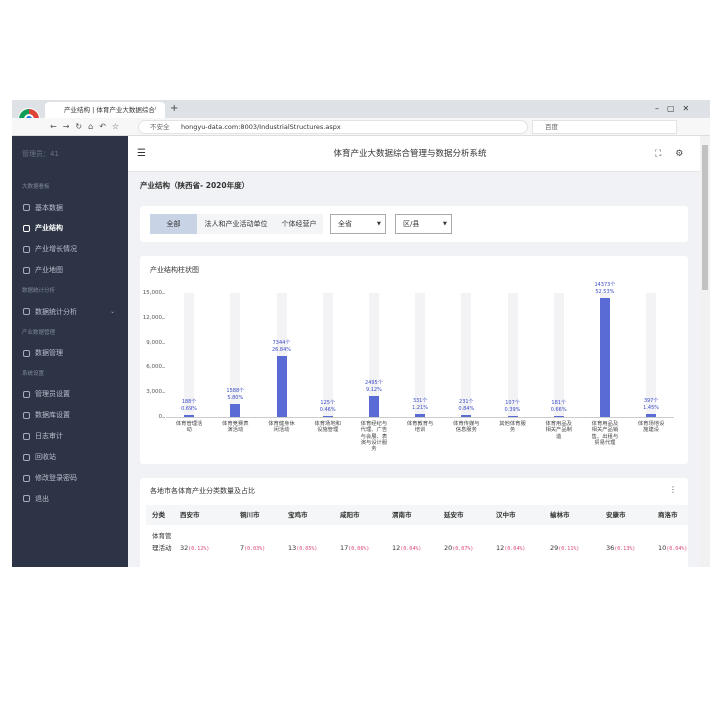  I want to click on filter-tab: 个体经营户, so click(299, 224).